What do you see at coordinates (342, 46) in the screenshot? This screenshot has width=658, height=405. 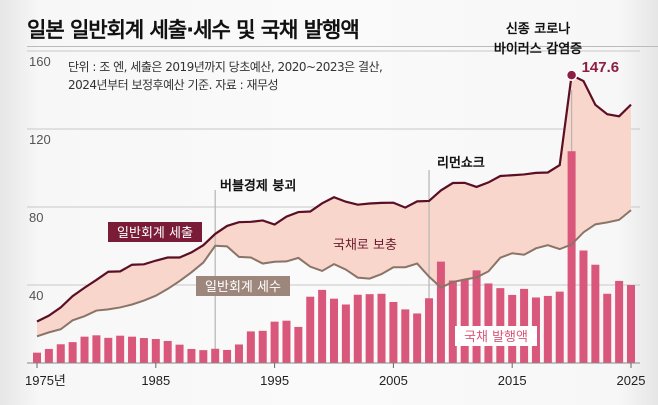 I see `title-divider` at bounding box center [342, 46].